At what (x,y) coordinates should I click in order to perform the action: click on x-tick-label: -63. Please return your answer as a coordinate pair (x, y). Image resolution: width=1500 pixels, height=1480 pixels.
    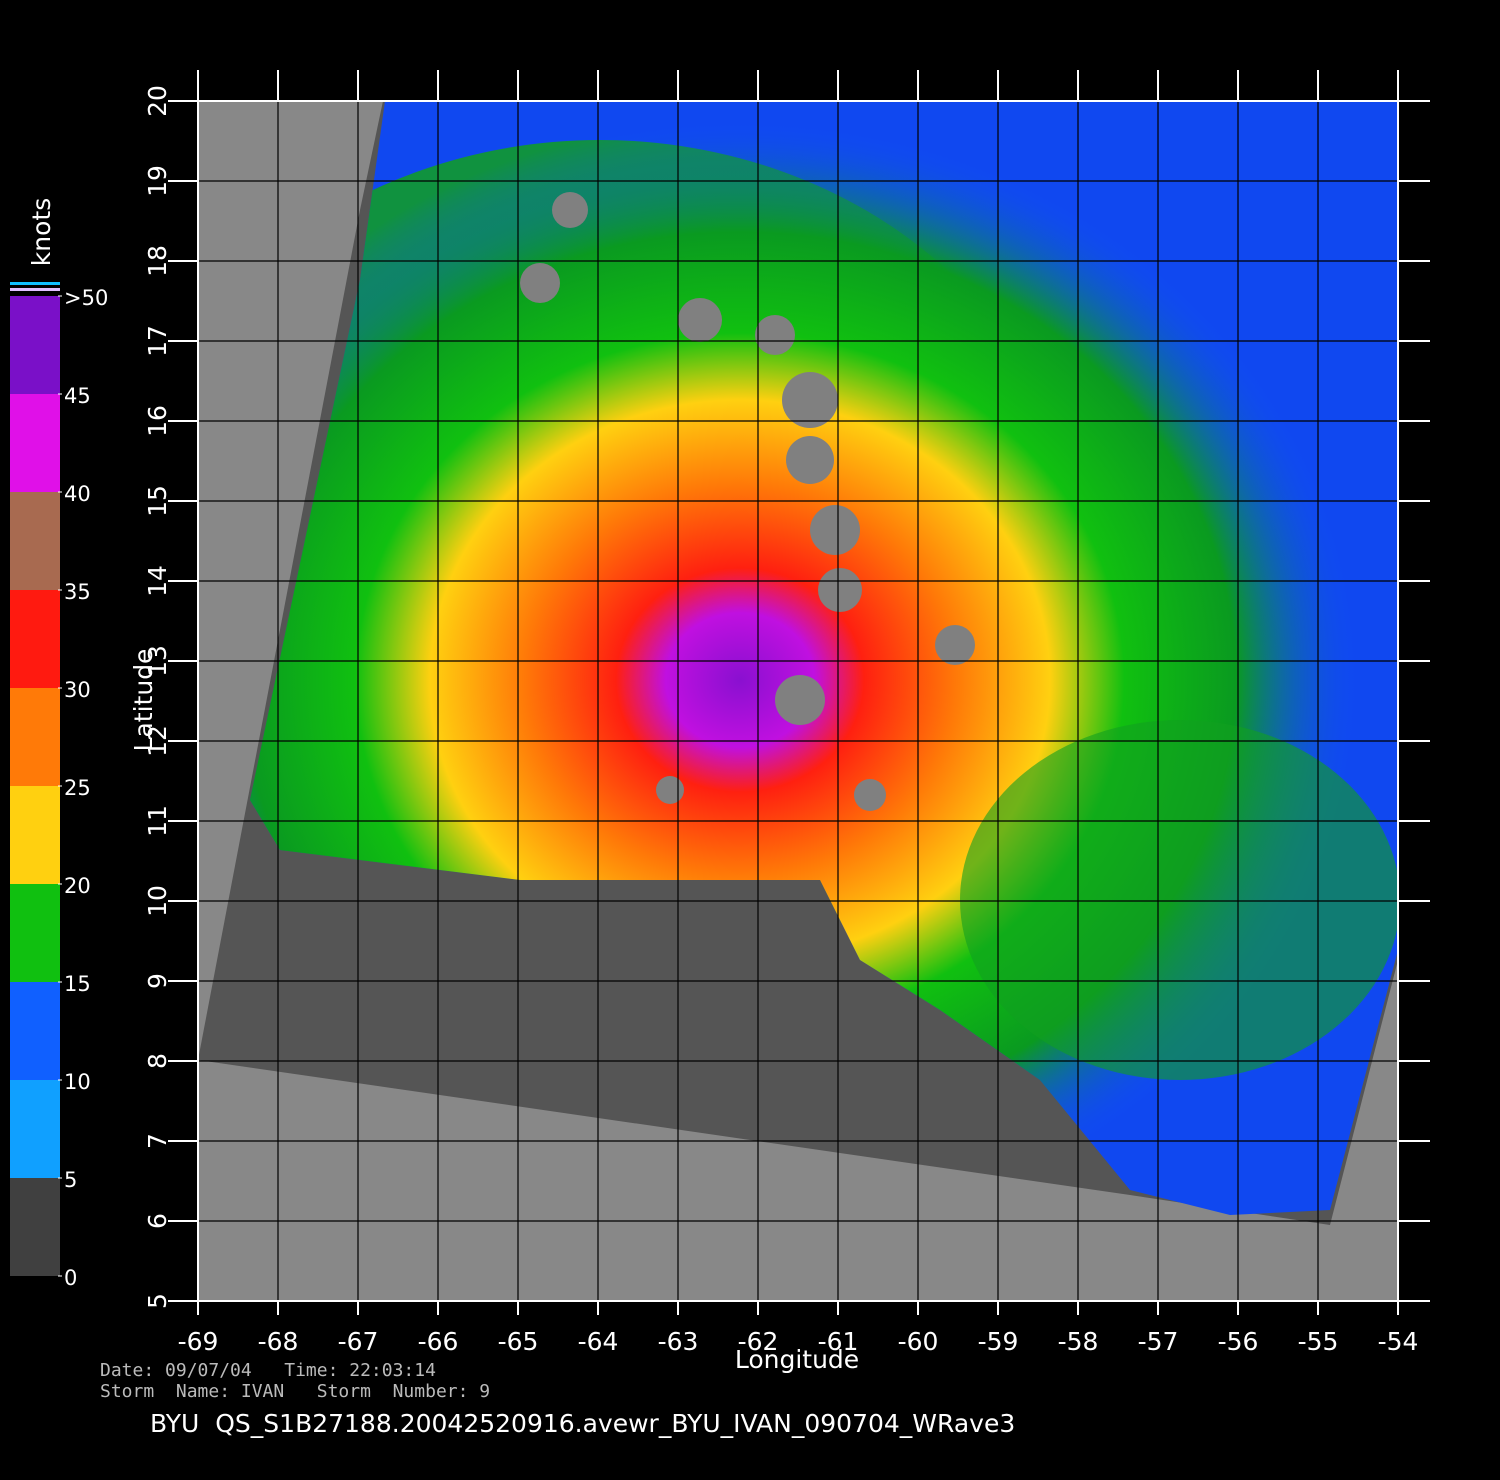
    Looking at the image, I should click on (678, 1341).